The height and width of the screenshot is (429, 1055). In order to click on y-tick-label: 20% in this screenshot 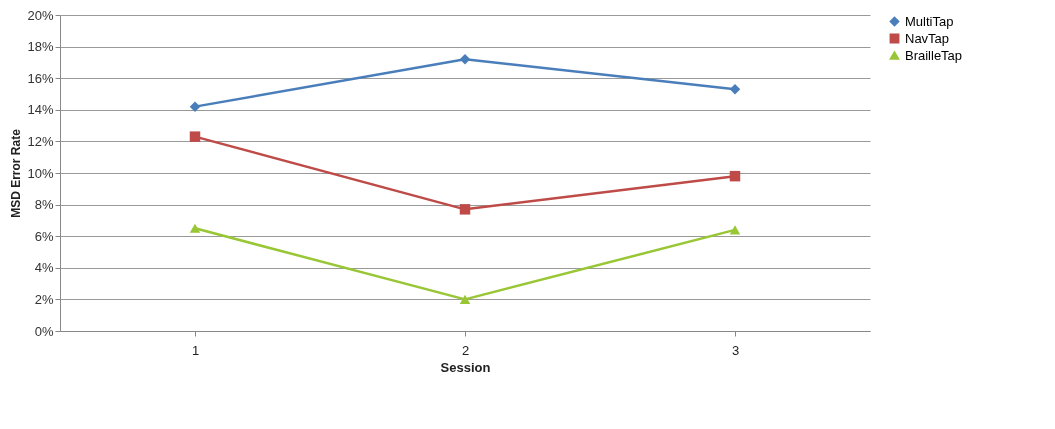, I will do `click(40, 15)`.